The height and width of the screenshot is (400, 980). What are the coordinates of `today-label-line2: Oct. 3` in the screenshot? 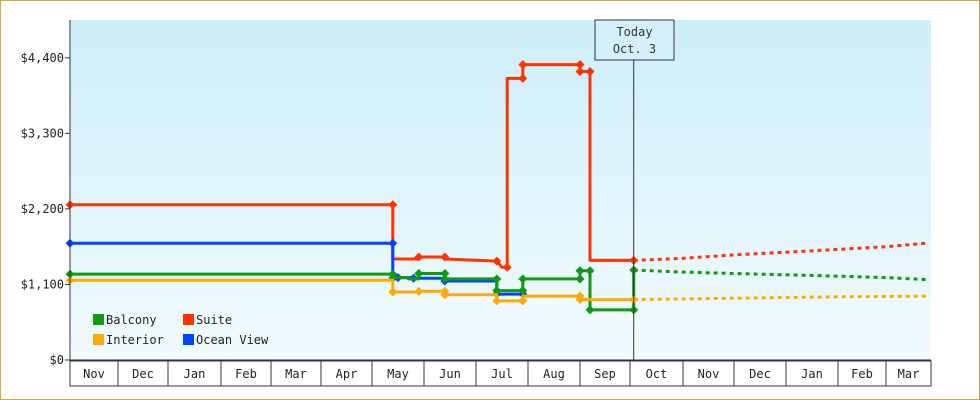 It's located at (634, 49).